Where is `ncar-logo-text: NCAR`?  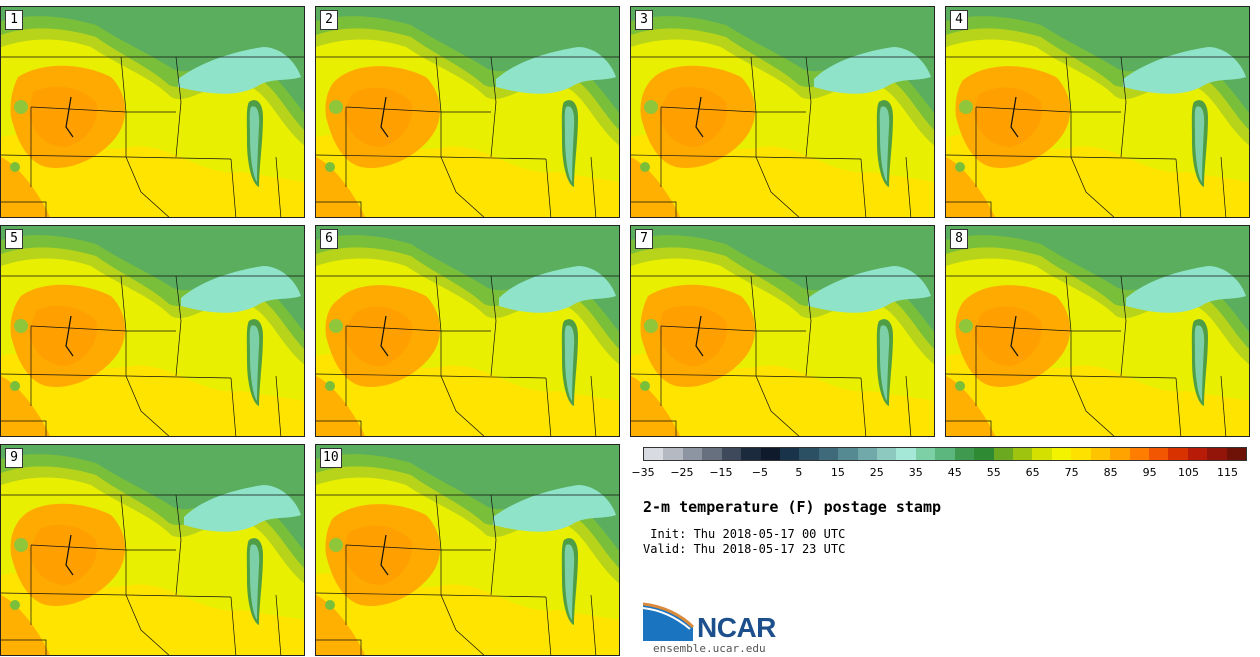 ncar-logo-text: NCAR is located at coordinates (736, 627).